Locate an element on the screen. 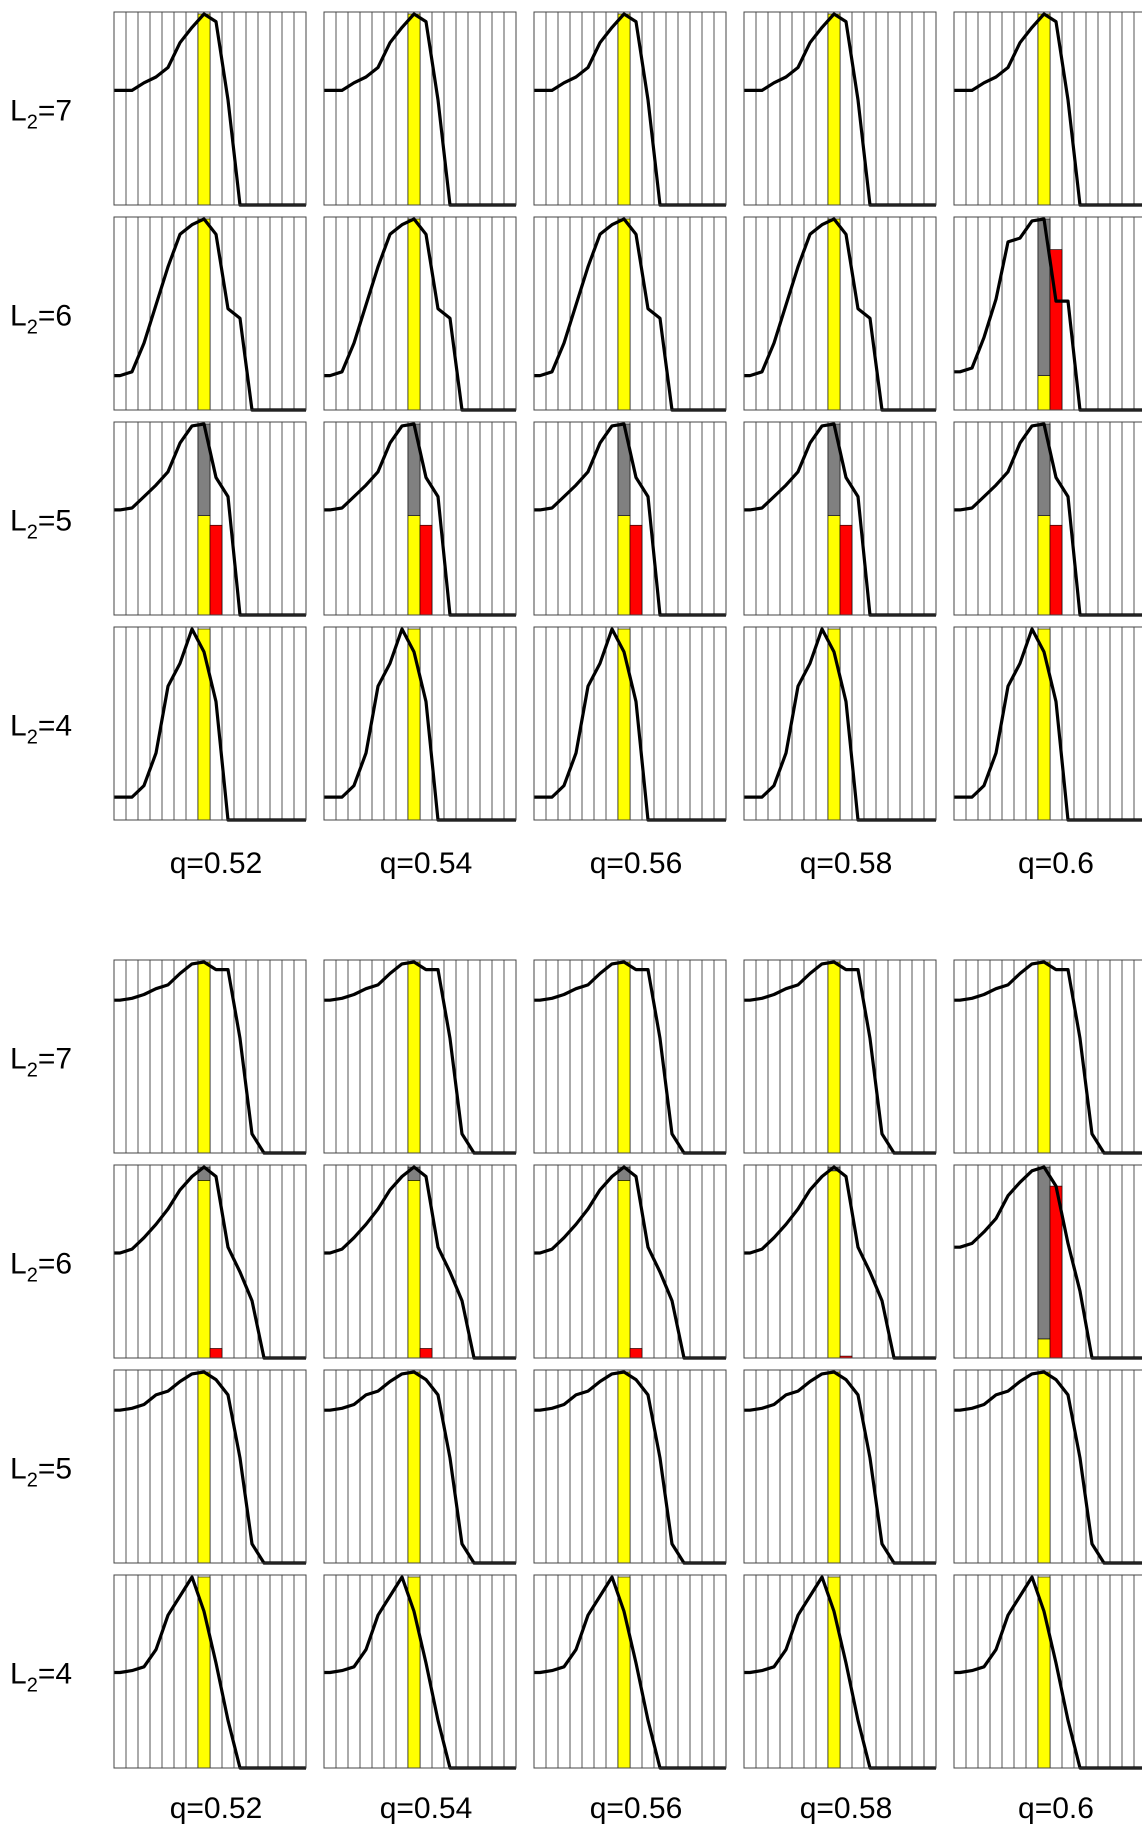 The width and height of the screenshot is (1142, 1832). column-label: q=0.54 is located at coordinates (426, 863).